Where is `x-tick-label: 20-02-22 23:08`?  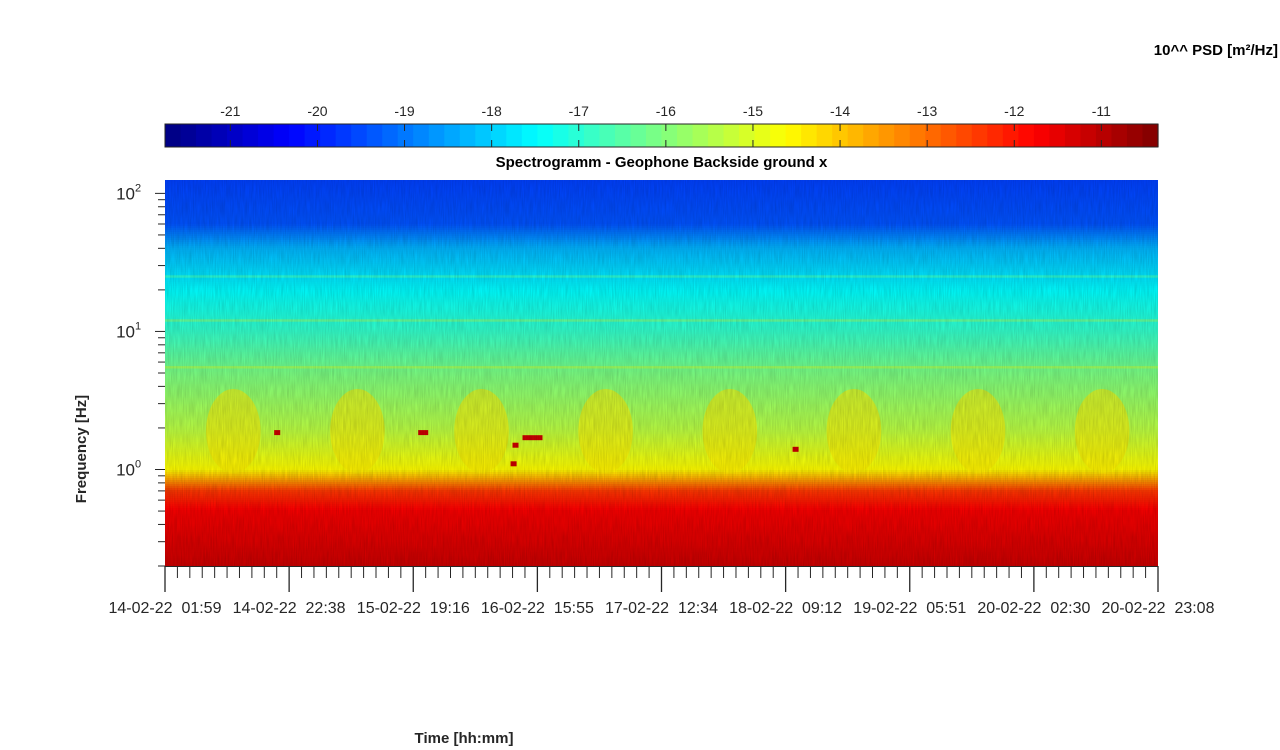 x-tick-label: 20-02-22 23:08 is located at coordinates (1158, 608).